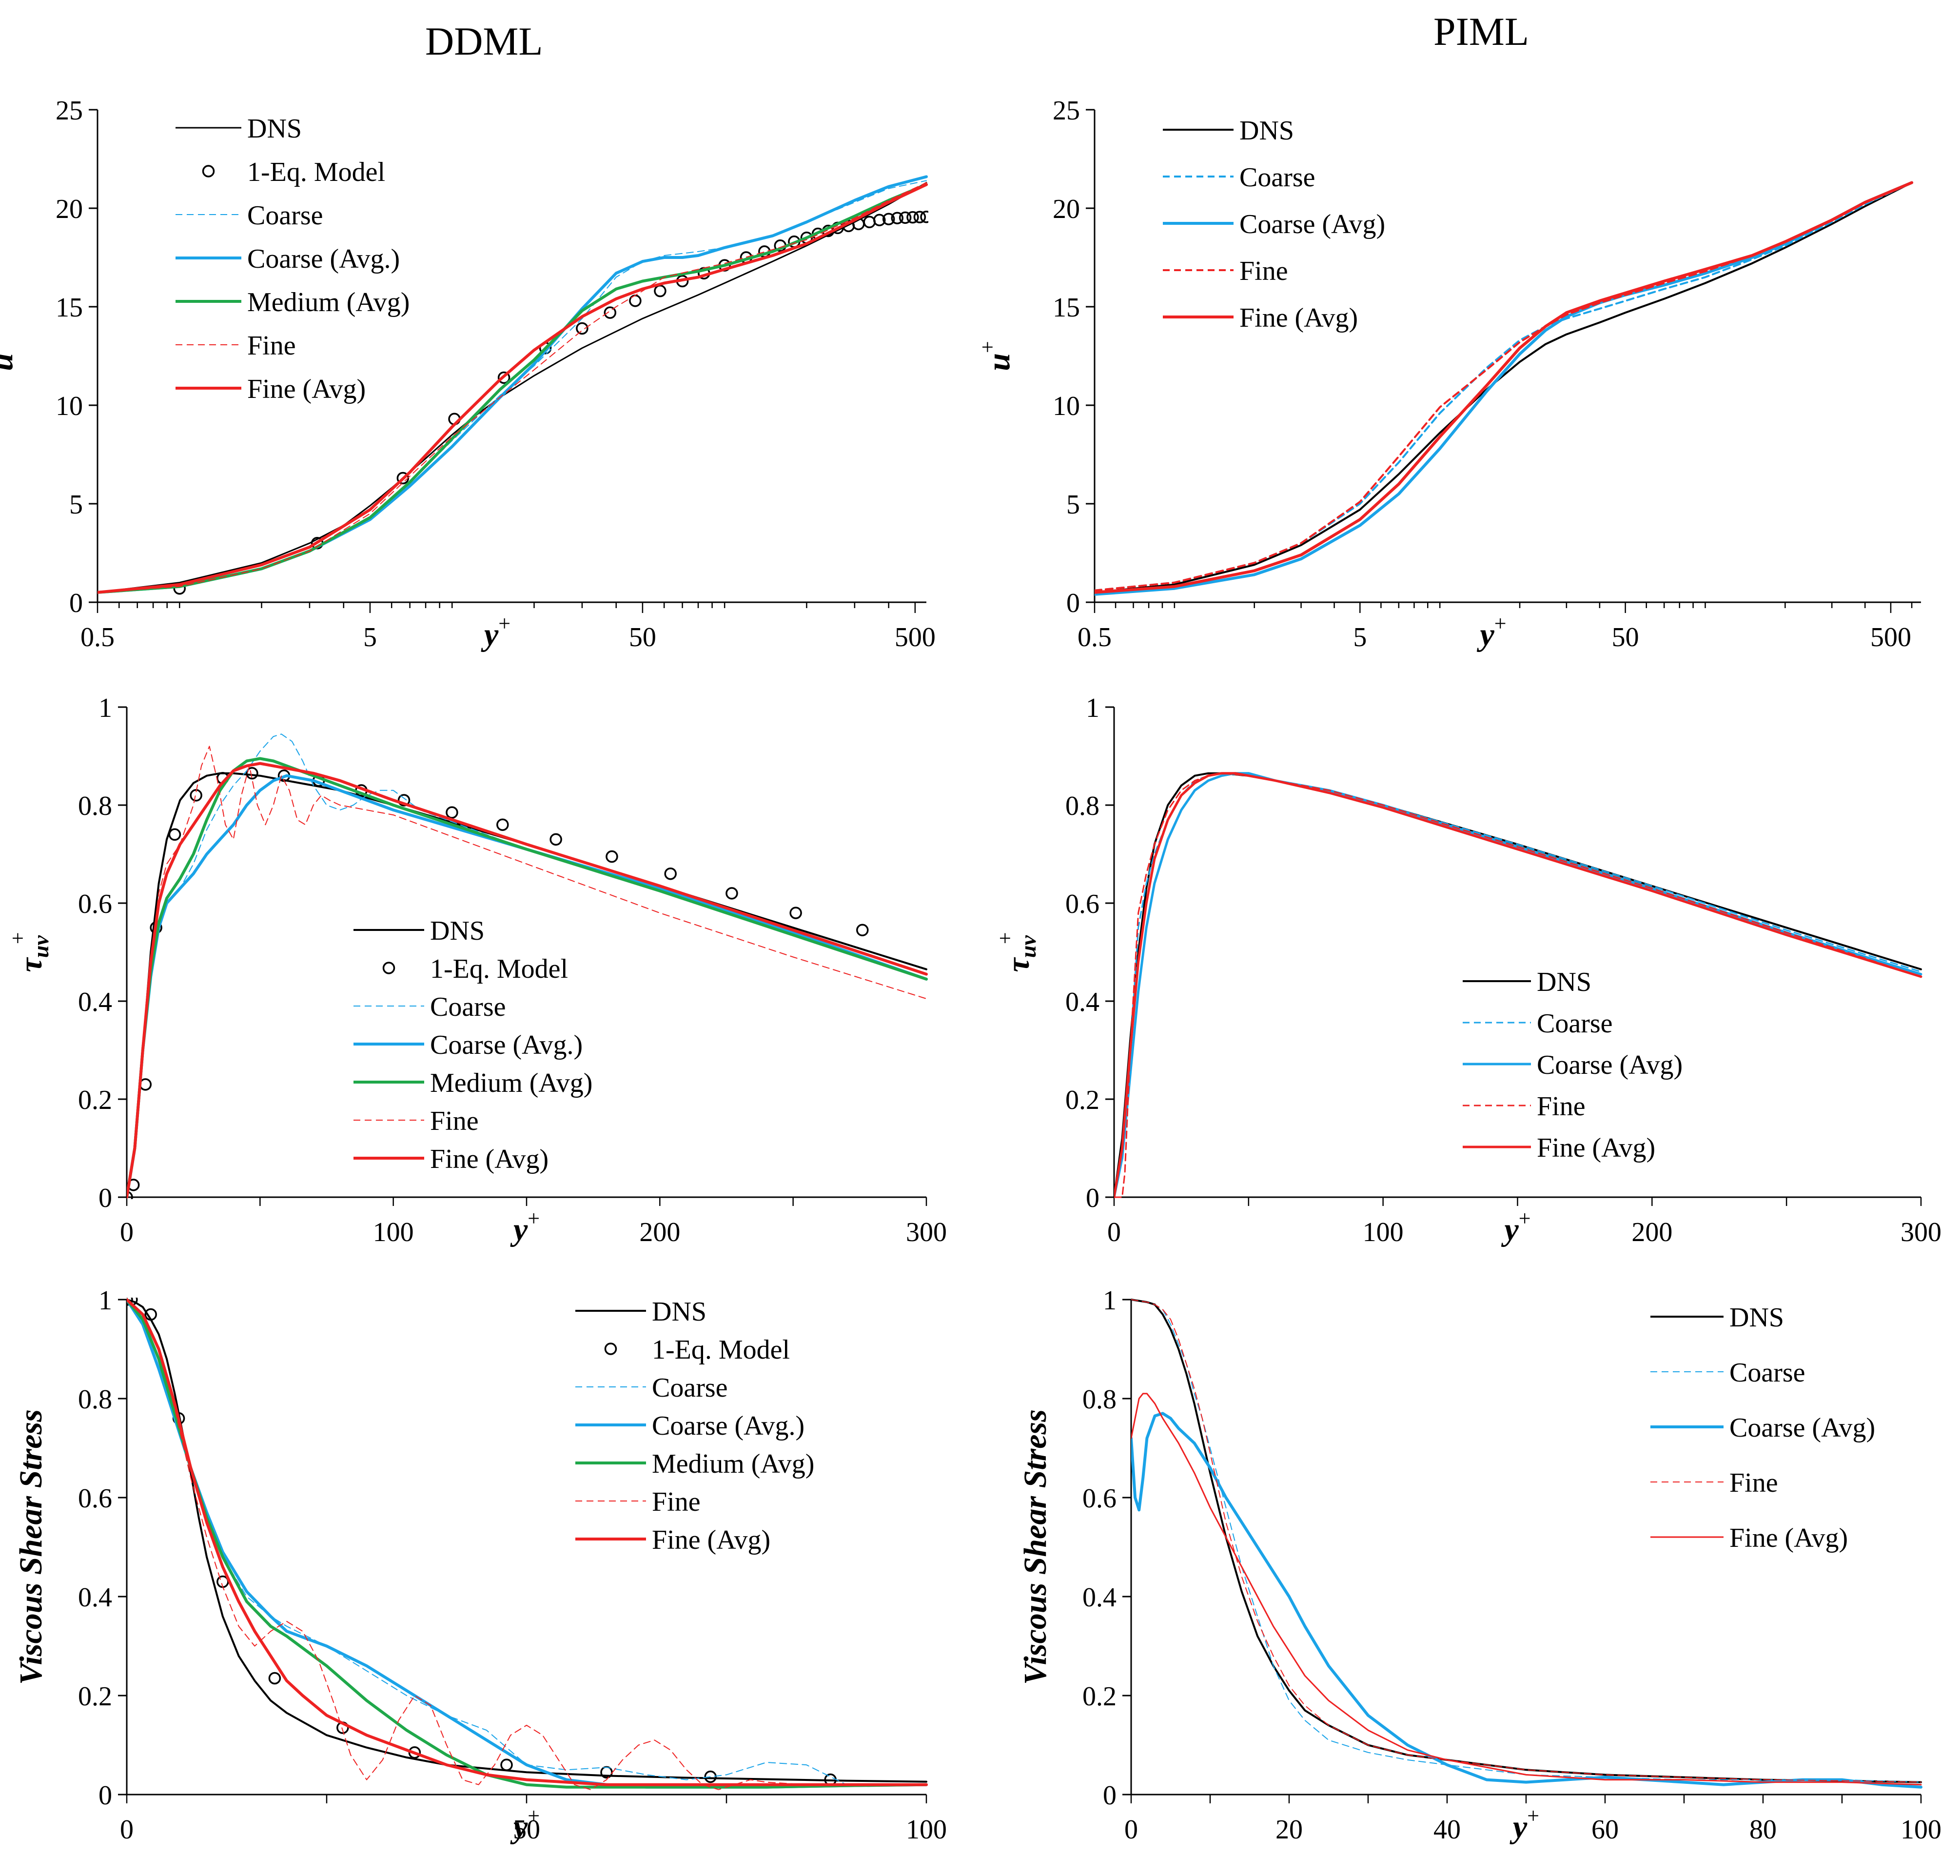  I want to click on series-medium-avg-line, so click(527, 978).